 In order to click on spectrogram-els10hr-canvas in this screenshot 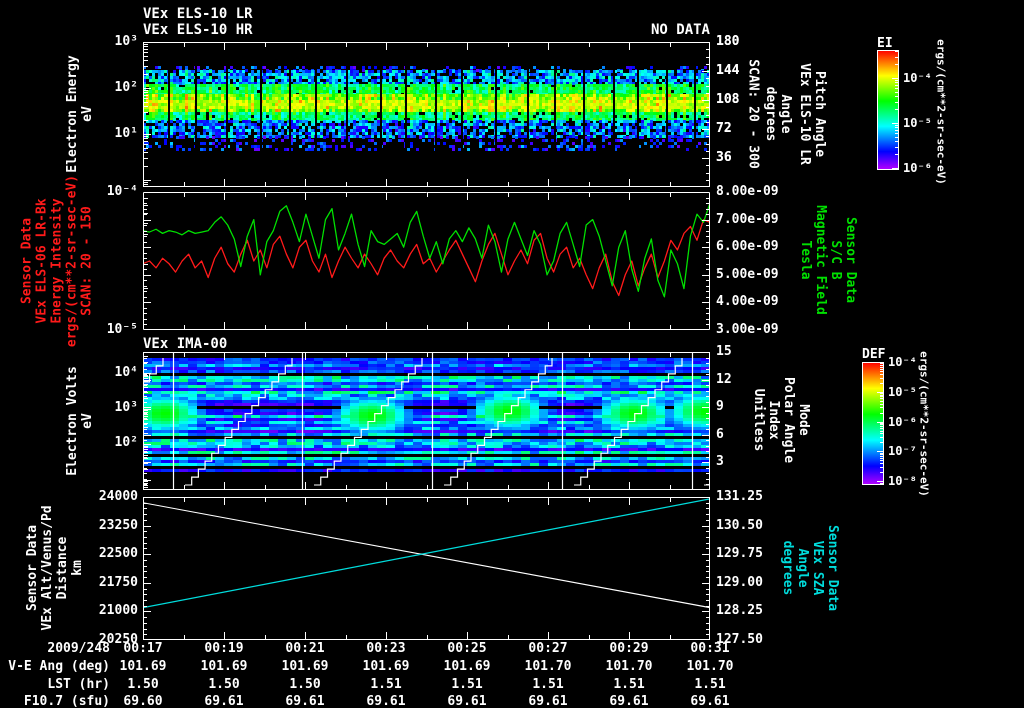, I will do `click(426, 114)`.